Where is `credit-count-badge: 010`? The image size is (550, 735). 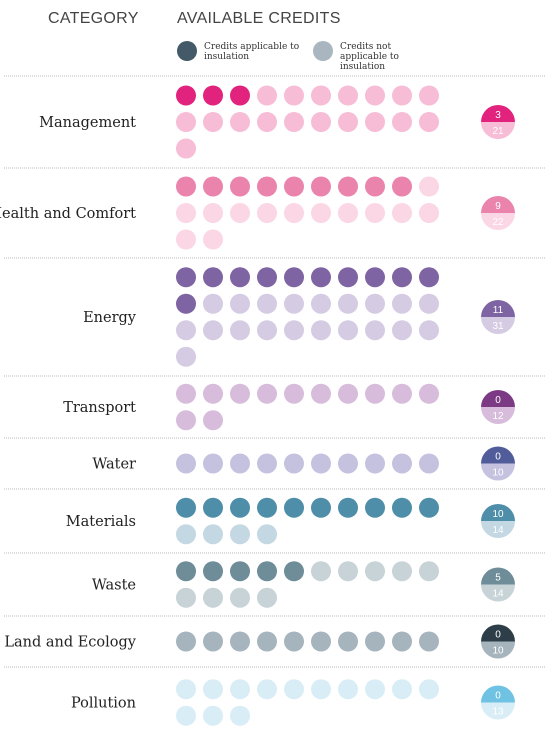
credit-count-badge: 010 is located at coordinates (498, 463).